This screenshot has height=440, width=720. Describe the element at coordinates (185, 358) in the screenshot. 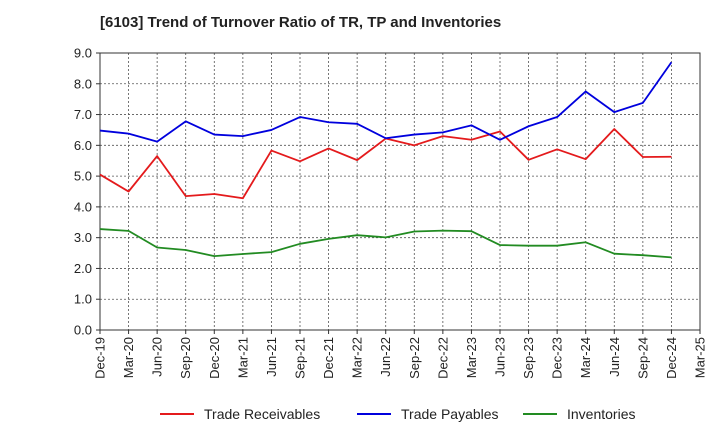

I see `x-tick-label: Sep-20` at that location.